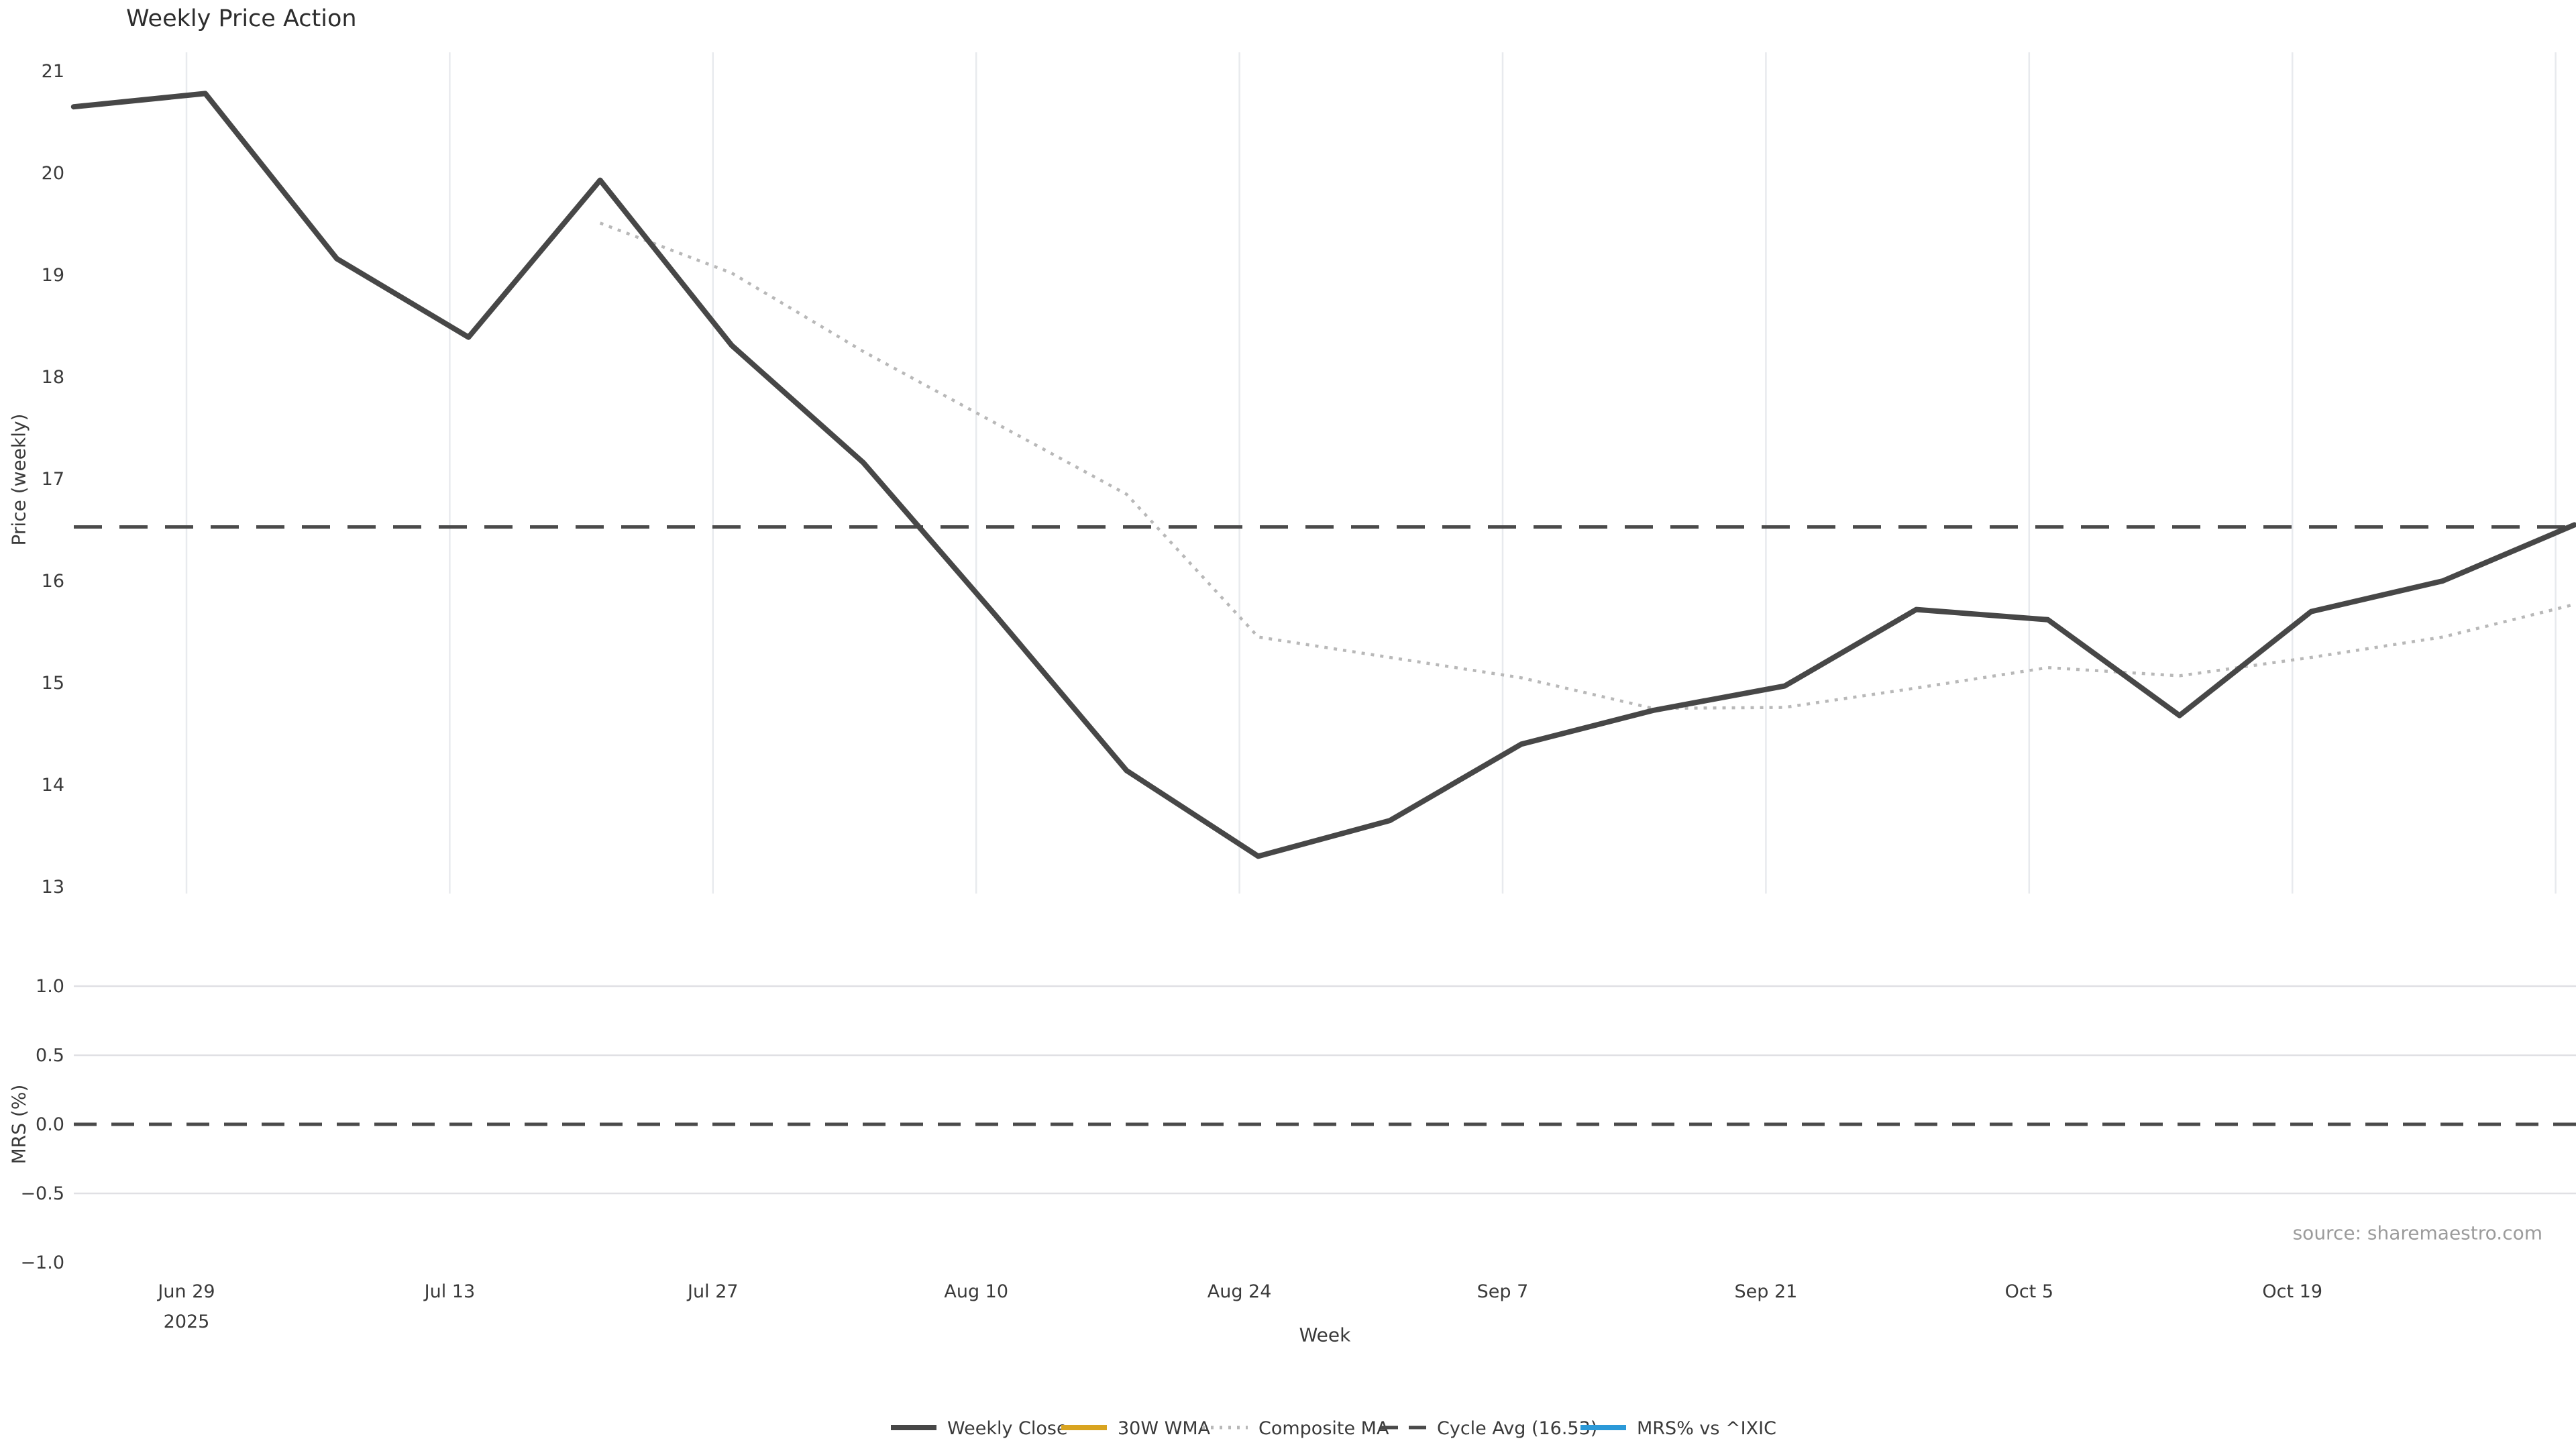 The height and width of the screenshot is (1449, 2576). I want to click on x-tick-label: Aug 24, so click(1240, 1291).